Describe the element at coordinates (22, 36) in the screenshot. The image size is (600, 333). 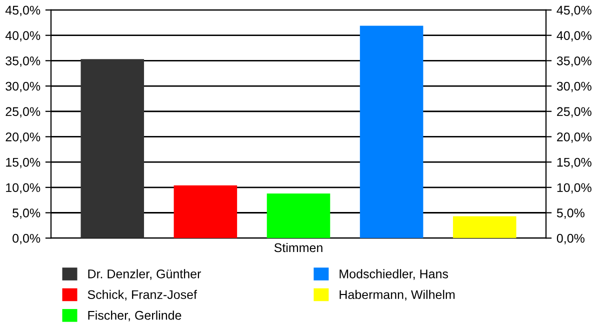
I see `y-tick-label: 40,0%` at that location.